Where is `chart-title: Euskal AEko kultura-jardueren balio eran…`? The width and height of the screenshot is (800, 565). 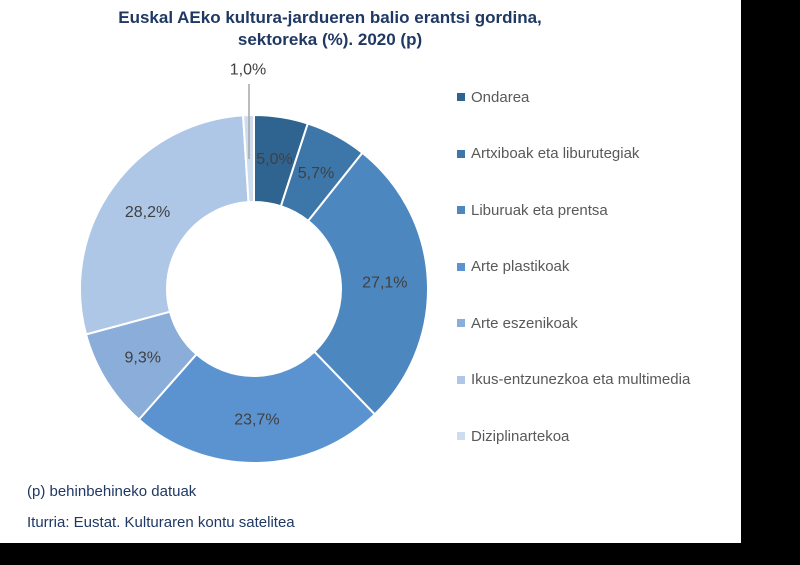
chart-title: Euskal AEko kultura-jardueren balio eran… is located at coordinates (330, 29).